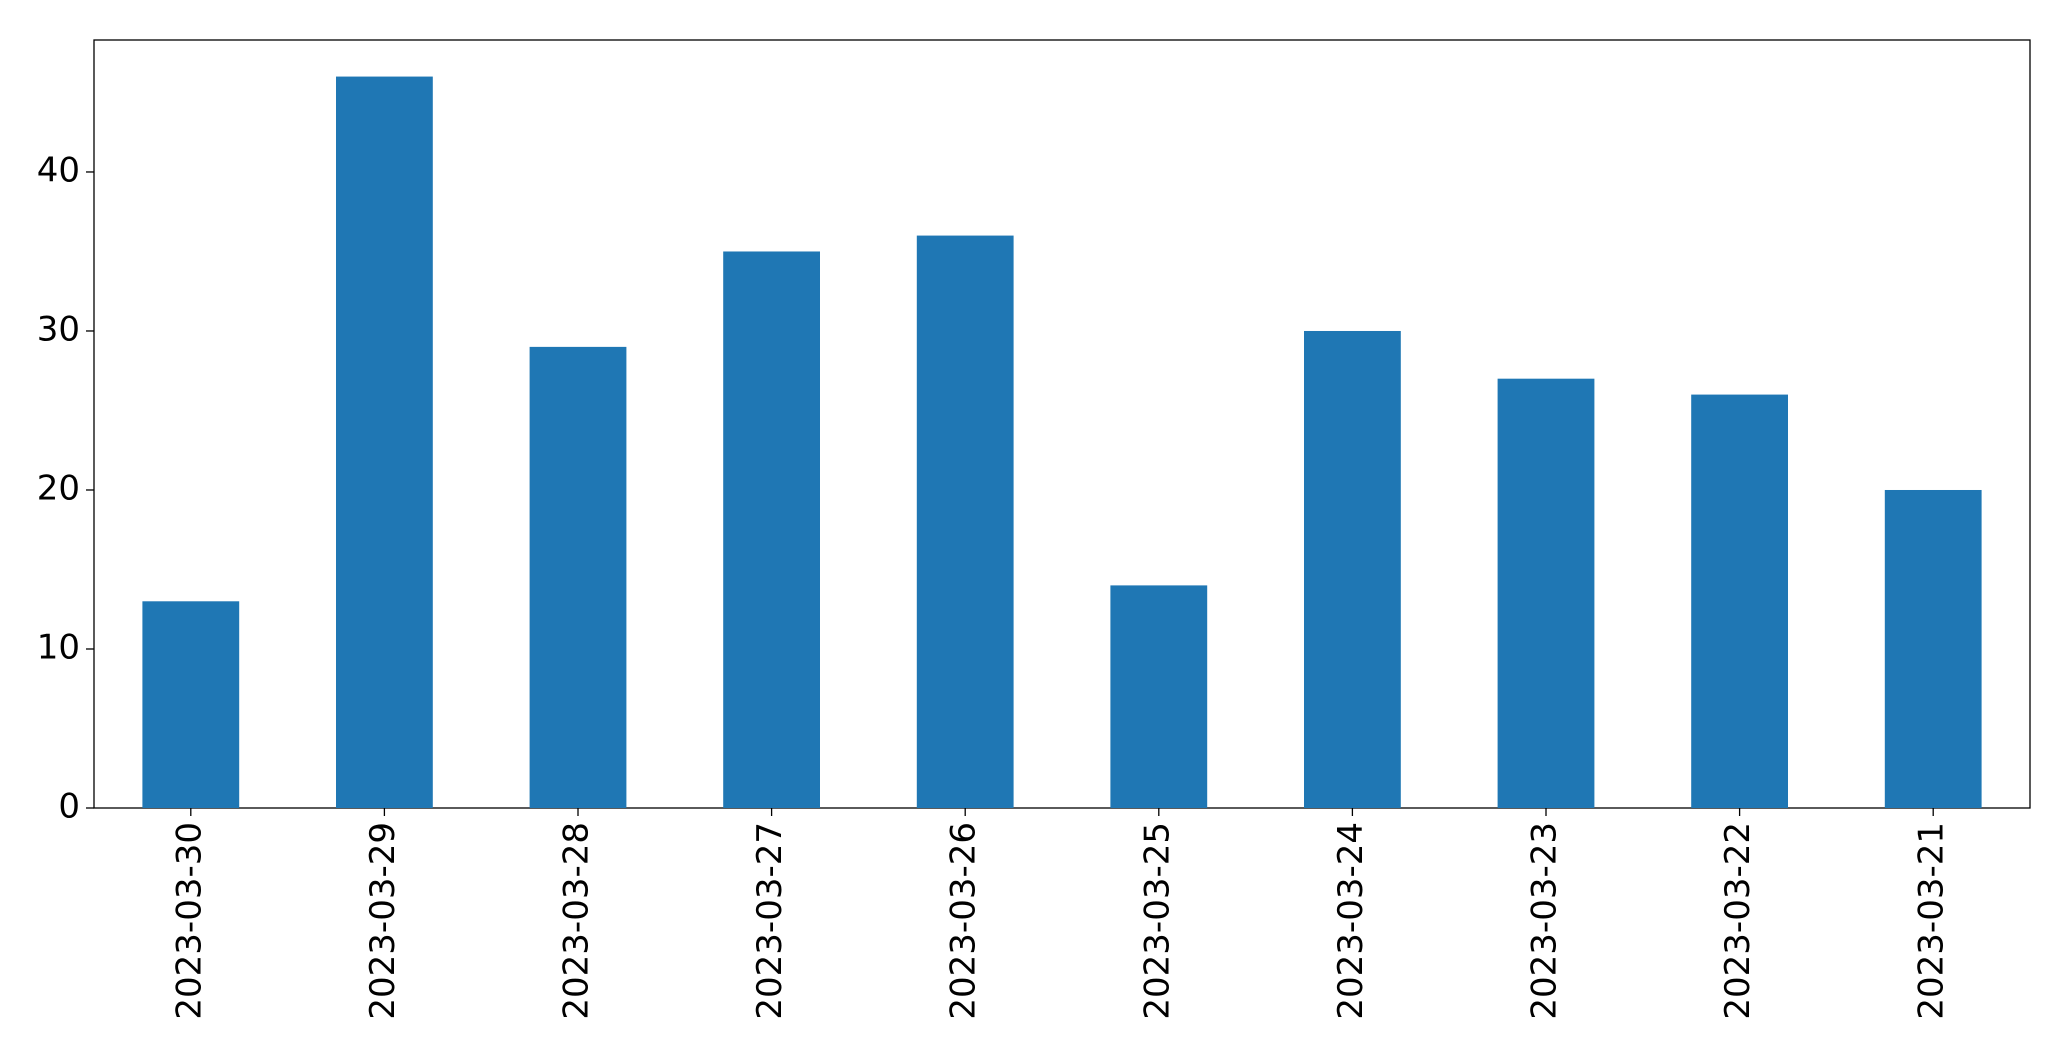 The image size is (2071, 1061). What do you see at coordinates (383, 921) in the screenshot?
I see `x-tick-label: 2023-03-29` at bounding box center [383, 921].